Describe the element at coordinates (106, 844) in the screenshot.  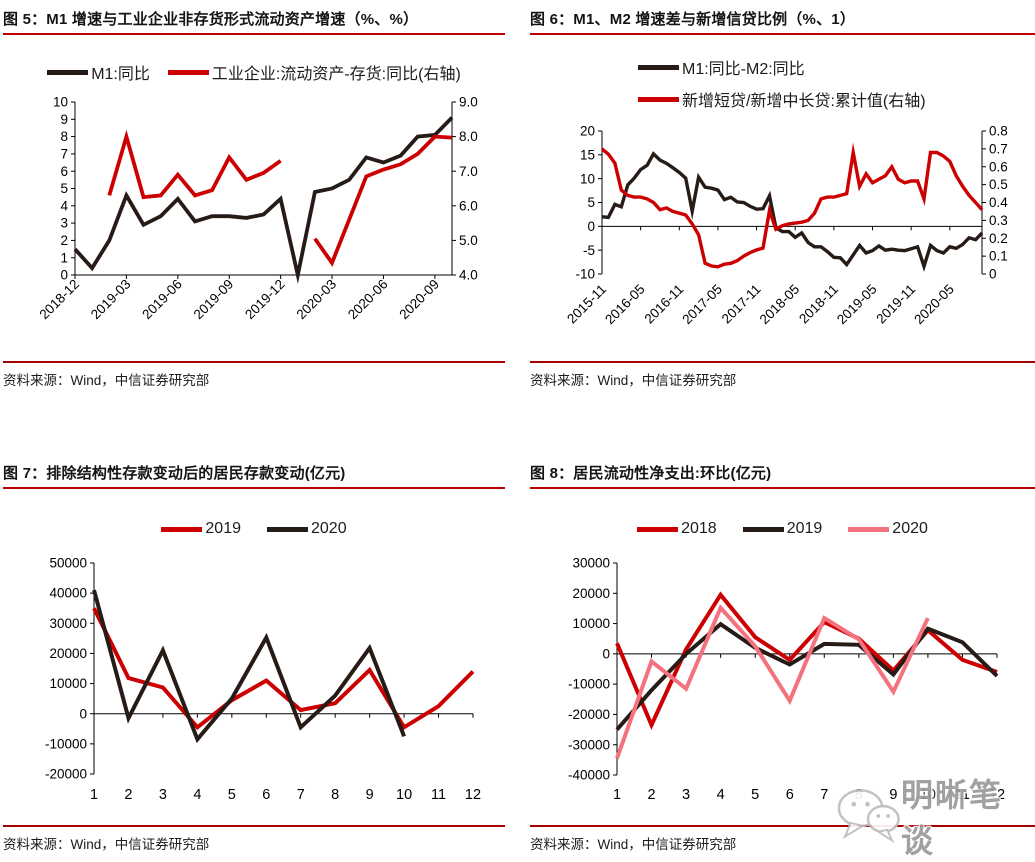
I see `figure7-source-caption: 资料来源：Wind，中信证券研究部` at that location.